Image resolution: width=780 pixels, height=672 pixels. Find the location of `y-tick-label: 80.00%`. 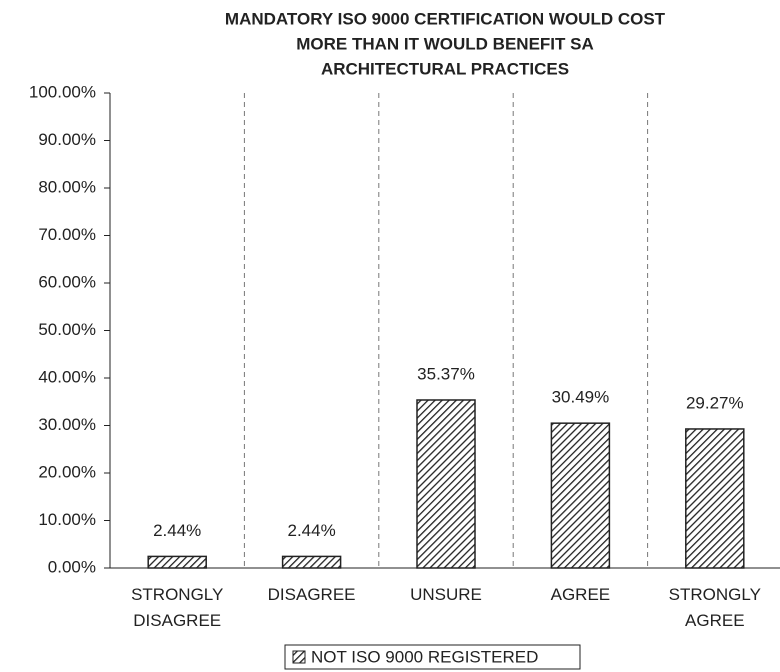

y-tick-label: 80.00% is located at coordinates (67, 186).